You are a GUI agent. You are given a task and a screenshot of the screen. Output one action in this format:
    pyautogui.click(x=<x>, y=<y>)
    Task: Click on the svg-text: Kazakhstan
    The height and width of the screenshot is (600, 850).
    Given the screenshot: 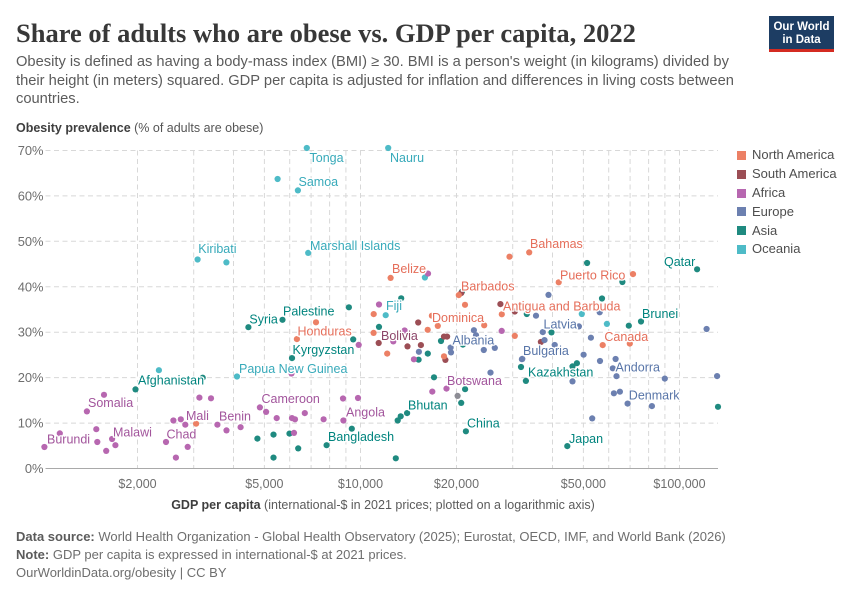 What is the action you would take?
    pyautogui.click(x=560, y=373)
    